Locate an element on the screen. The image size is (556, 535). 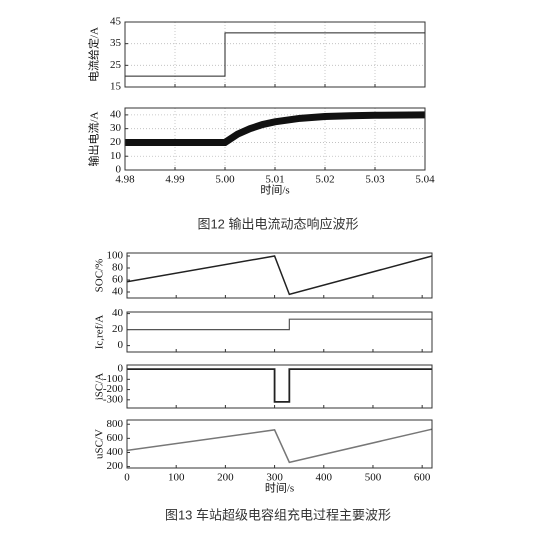
figure-caption: 图13 车站超级电容组充电过程主要波形 is located at coordinates (278, 514).